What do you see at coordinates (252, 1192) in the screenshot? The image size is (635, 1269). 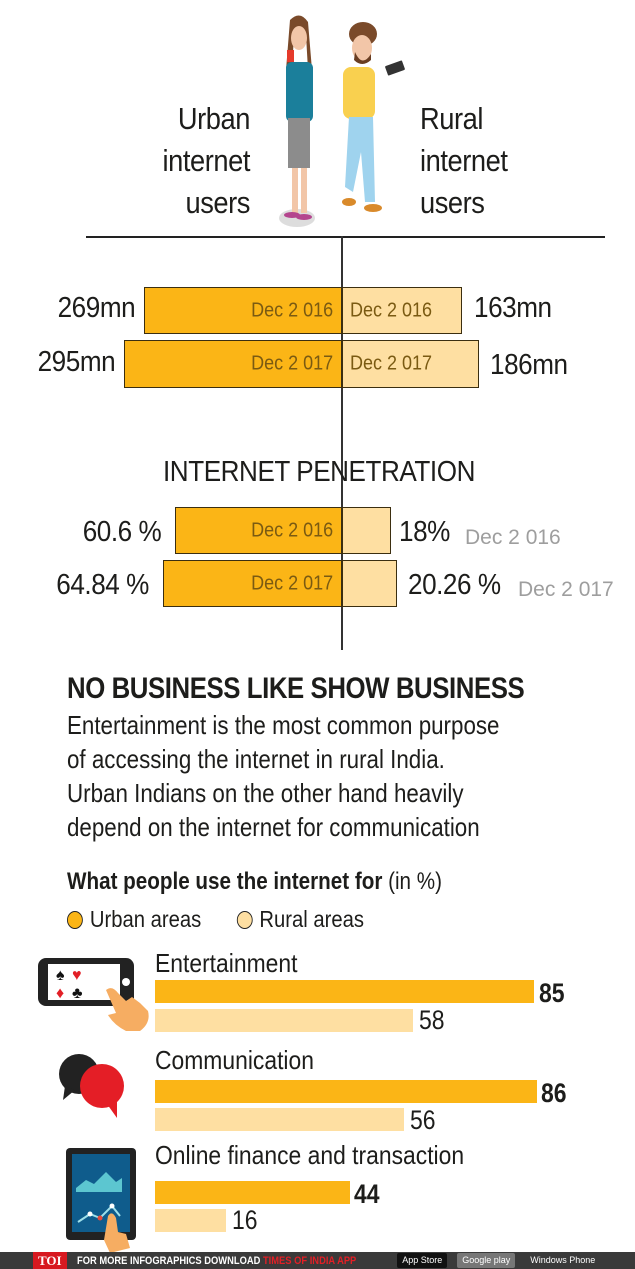 I see `urban-bar-finance` at bounding box center [252, 1192].